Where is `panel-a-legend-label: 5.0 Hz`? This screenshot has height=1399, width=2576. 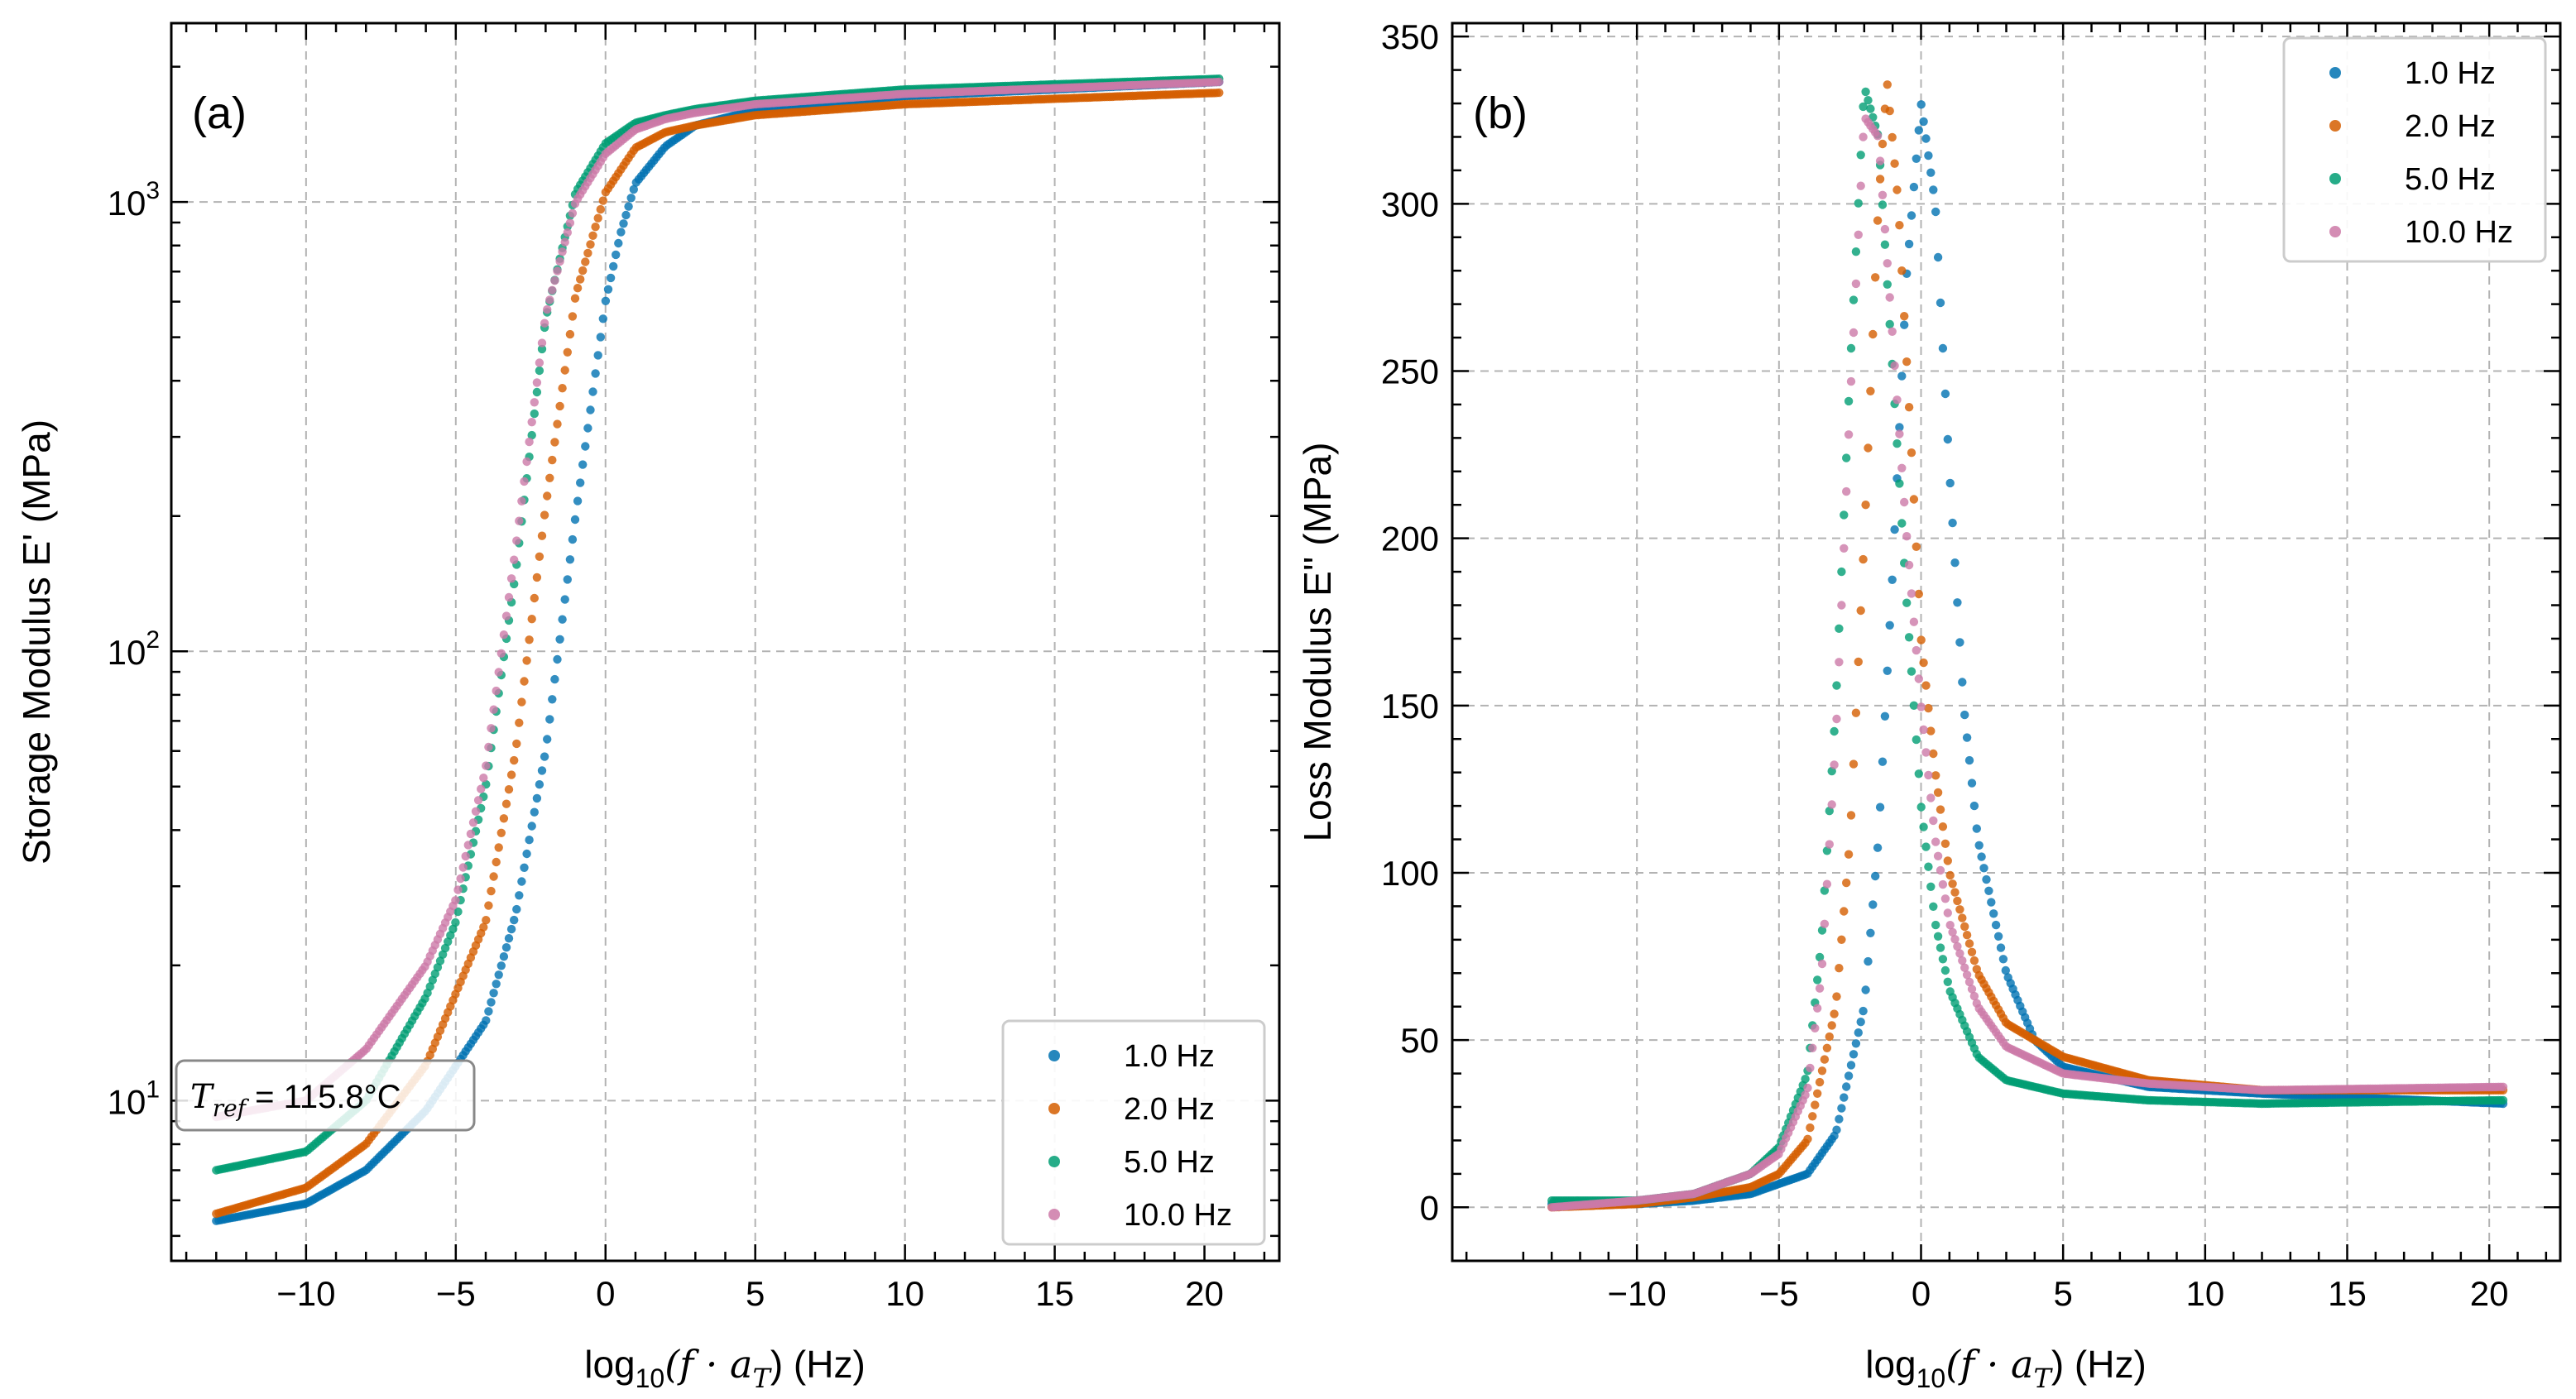 panel-a-legend-label: 5.0 Hz is located at coordinates (1170, 1162).